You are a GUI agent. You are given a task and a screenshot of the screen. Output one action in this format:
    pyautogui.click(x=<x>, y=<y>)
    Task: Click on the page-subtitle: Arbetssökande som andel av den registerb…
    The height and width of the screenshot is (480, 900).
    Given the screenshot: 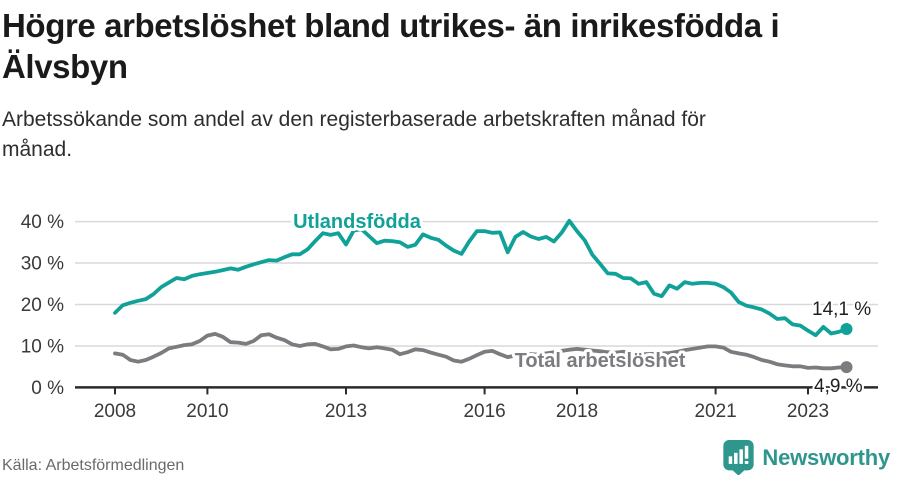 What is the action you would take?
    pyautogui.click(x=354, y=134)
    